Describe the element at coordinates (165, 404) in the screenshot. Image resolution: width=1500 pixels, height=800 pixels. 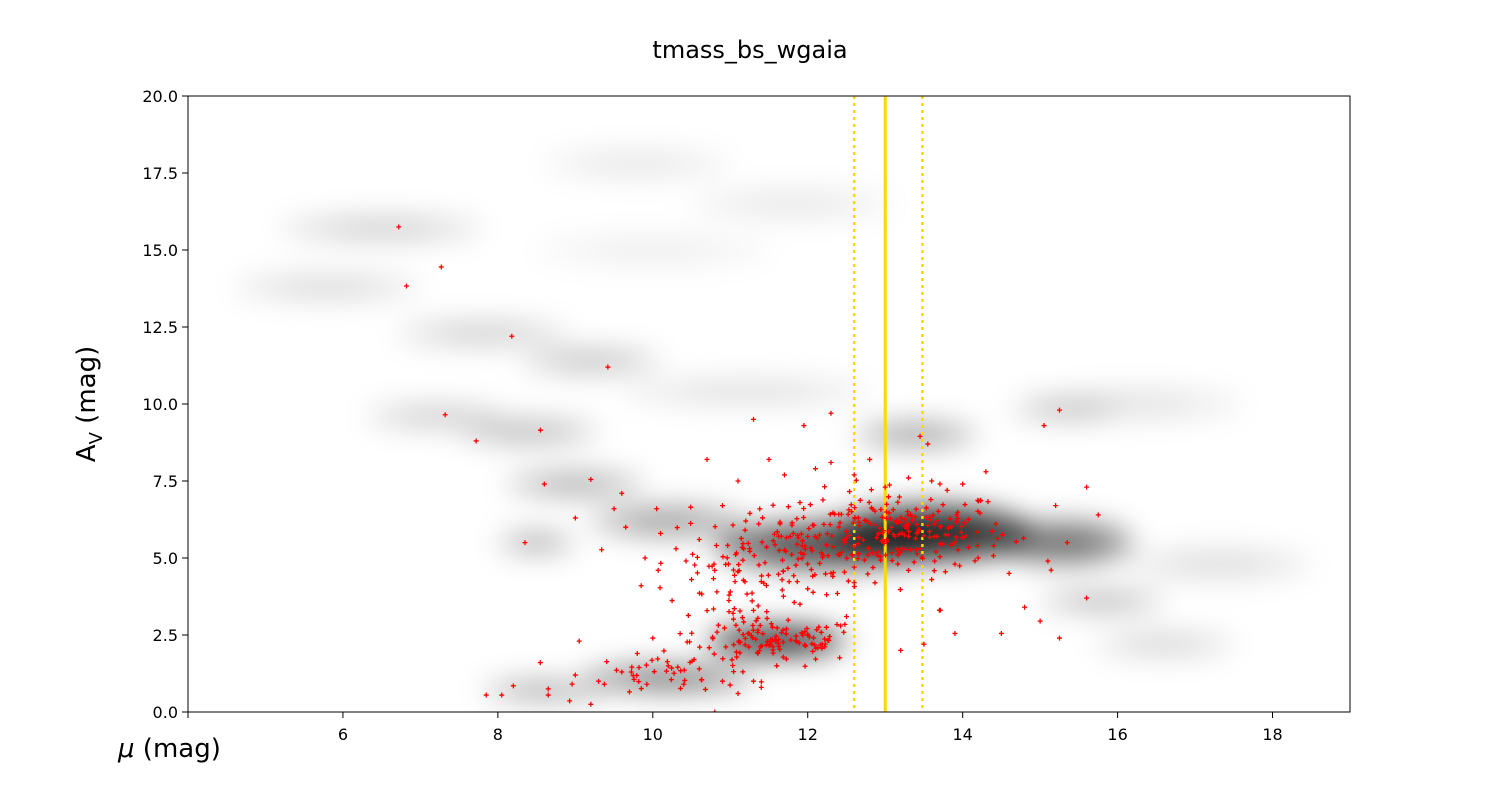
I see `y-axis: 0.0 2.5 5.0 7.5 10.0 12.5 15.0 17.5 20.0` at that location.